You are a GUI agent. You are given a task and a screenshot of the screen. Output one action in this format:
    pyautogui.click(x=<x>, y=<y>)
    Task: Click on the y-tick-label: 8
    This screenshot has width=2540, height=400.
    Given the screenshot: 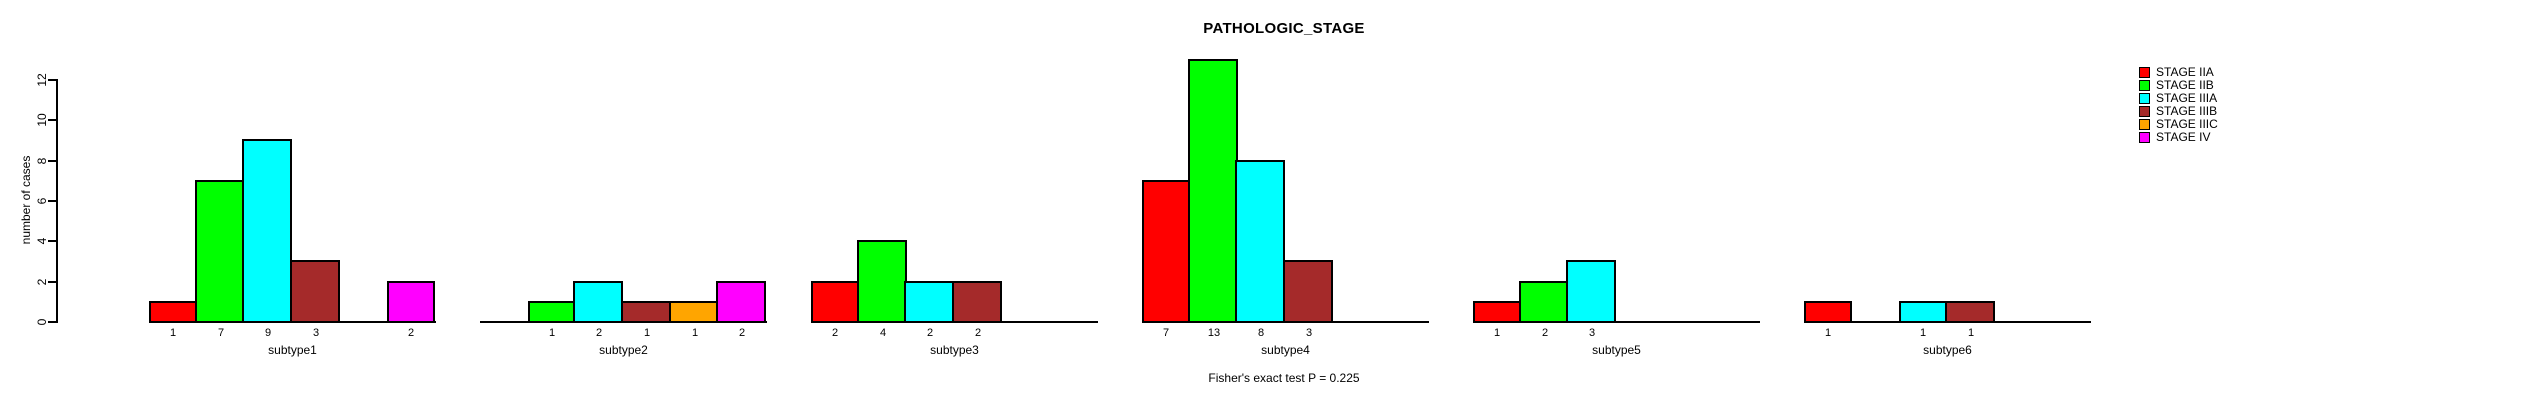 What is the action you would take?
    pyautogui.click(x=42, y=161)
    